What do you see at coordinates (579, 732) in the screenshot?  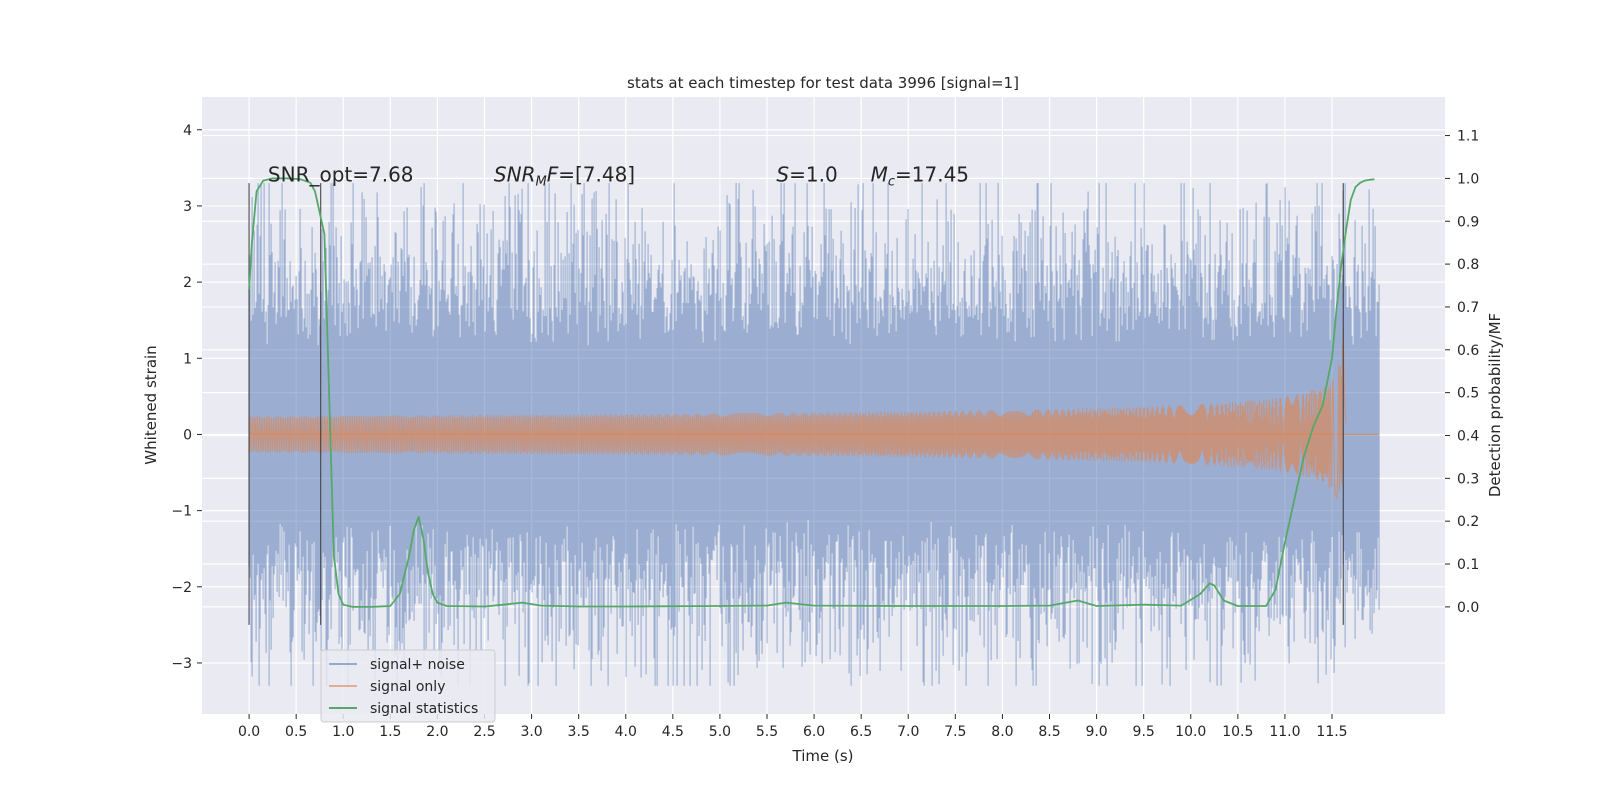 I see `x-tick-label: 3.5` at bounding box center [579, 732].